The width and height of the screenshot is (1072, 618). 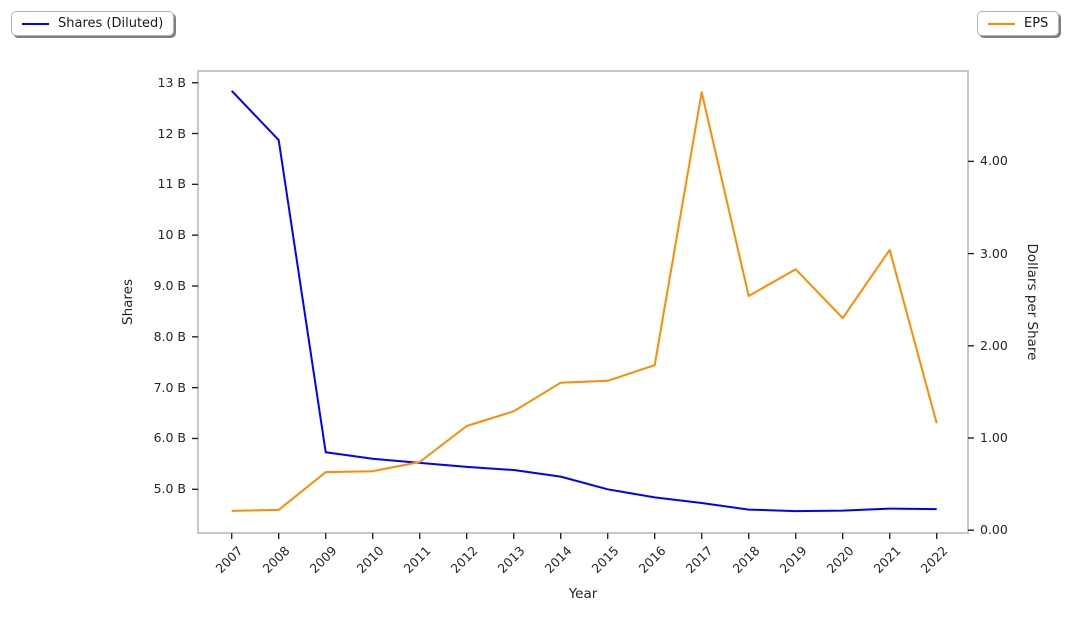 I want to click on y-left-tick-label: 5.0 B, so click(x=169, y=489).